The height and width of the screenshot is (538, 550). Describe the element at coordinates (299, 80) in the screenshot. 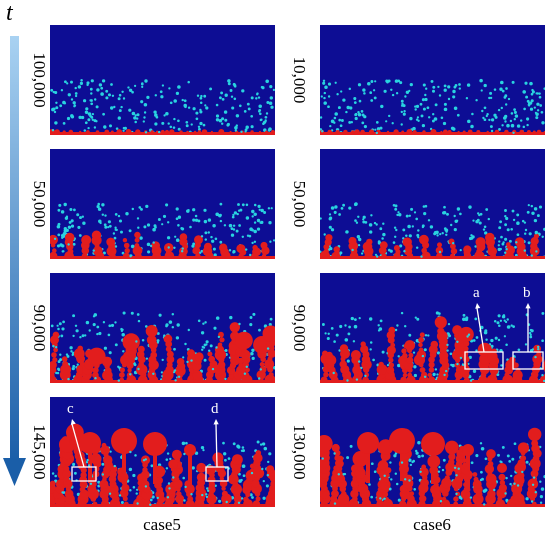

I see `step-label-case6-1: 10,000` at that location.